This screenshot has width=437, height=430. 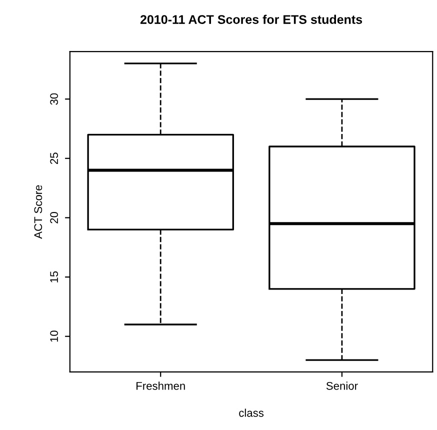 What do you see at coordinates (251, 412) in the screenshot?
I see `x-axis-title: class` at bounding box center [251, 412].